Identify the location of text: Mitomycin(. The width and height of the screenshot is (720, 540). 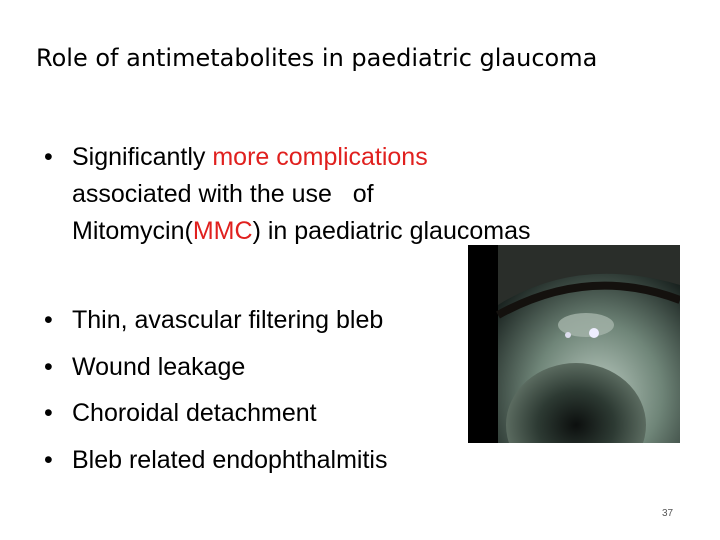
(132, 231).